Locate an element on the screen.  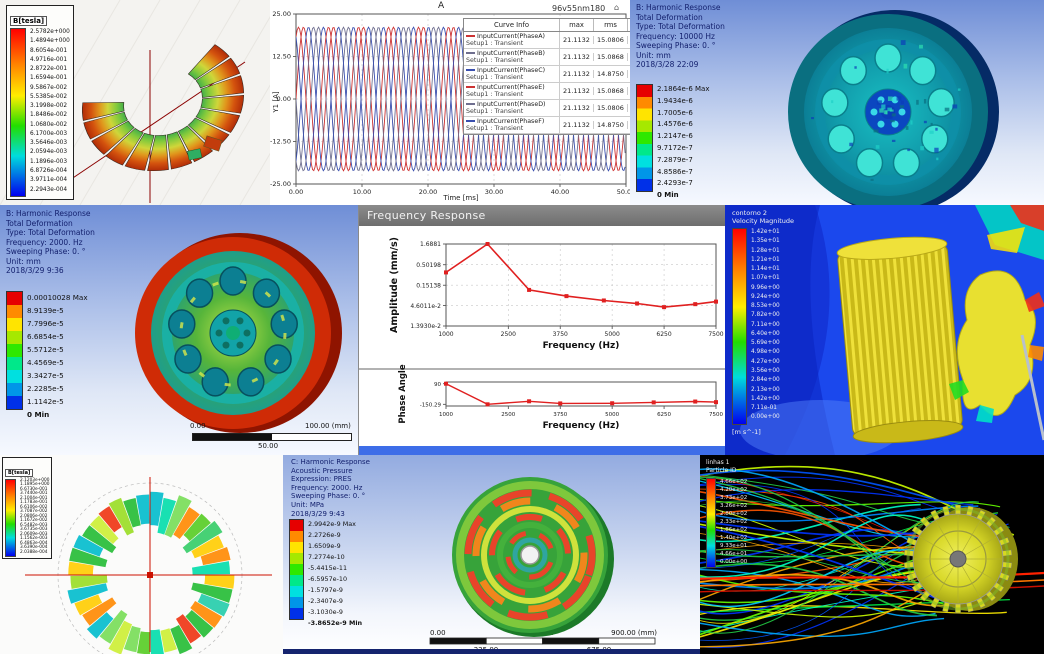
legend-value: 7.82e+00 is located at coordinates (765, 315).